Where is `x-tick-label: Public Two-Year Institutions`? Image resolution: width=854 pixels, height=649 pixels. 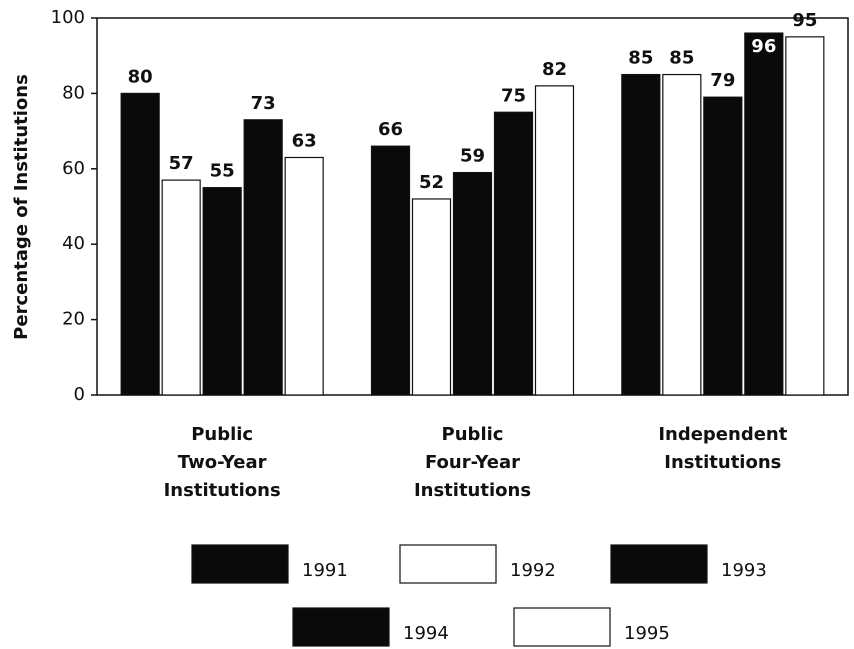 x-tick-label: Public Two-Year Institutions is located at coordinates (222, 462).